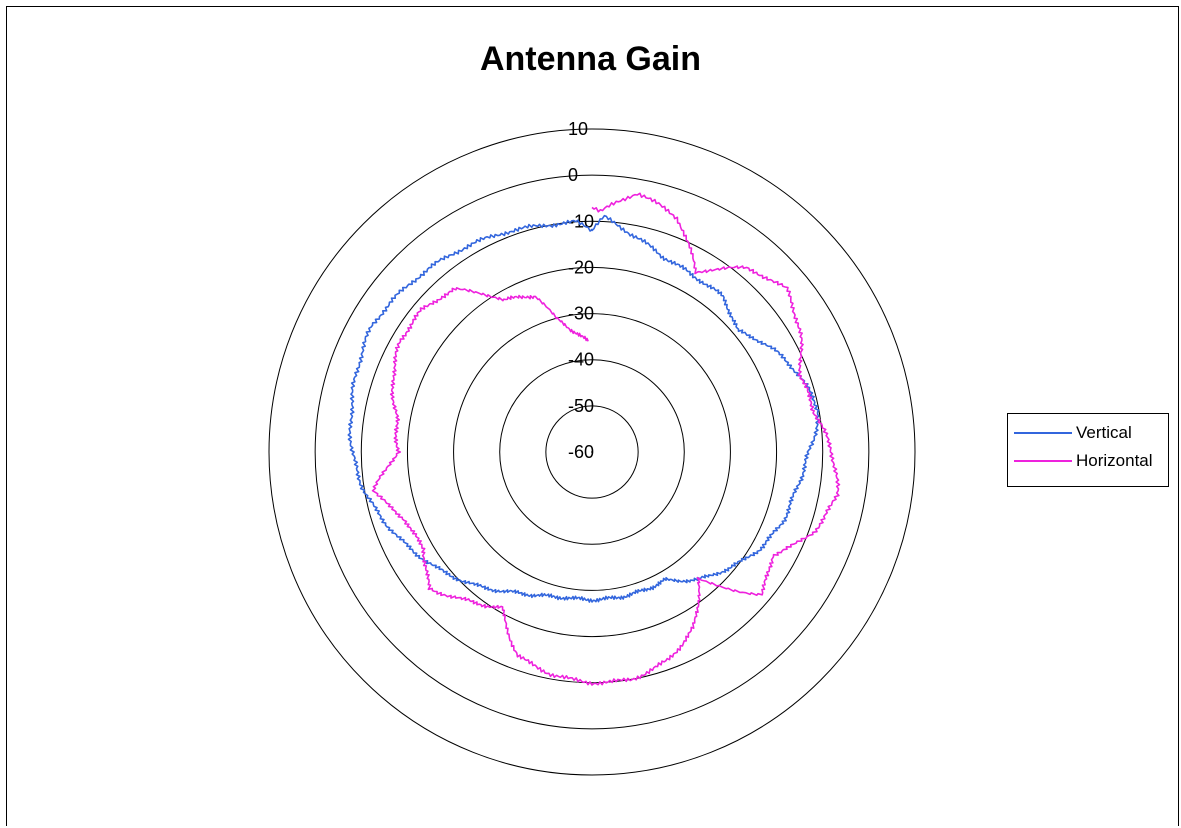 The width and height of the screenshot is (1181, 828). I want to click on grid-ring, so click(592, 452).